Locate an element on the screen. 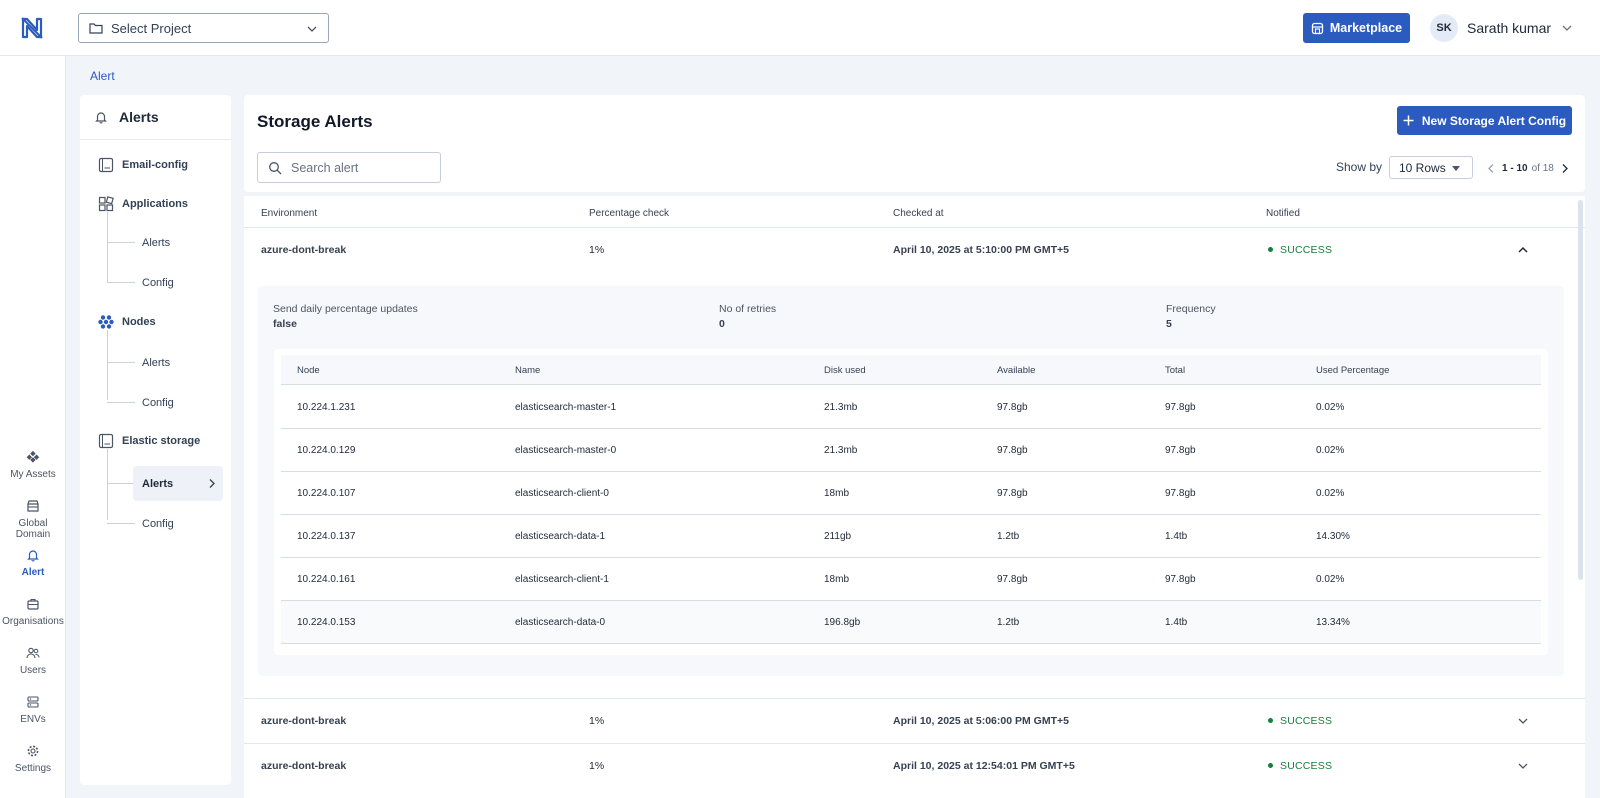  node-cell-name: elasticsearch-data-0 is located at coordinates (560, 622).